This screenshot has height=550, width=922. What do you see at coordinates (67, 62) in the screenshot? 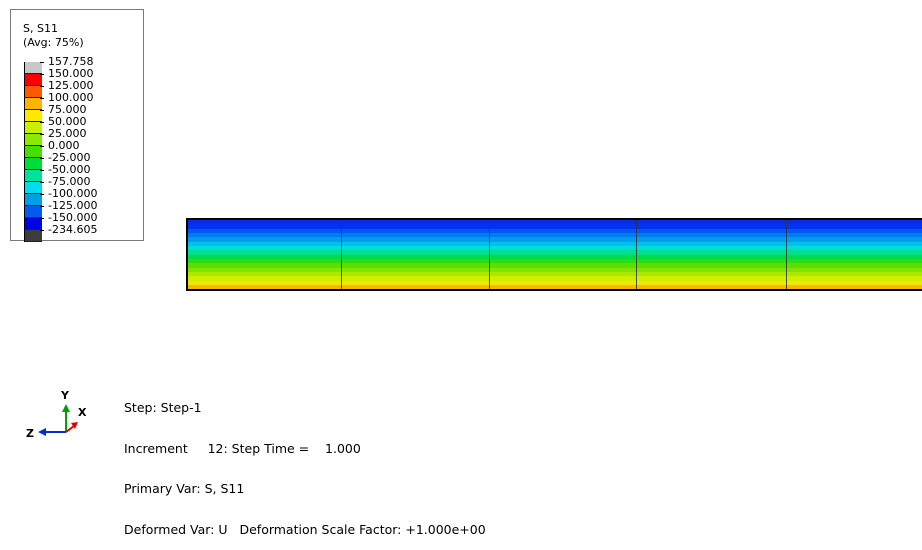
I see `legend-tick-label: 157.758` at bounding box center [67, 62].